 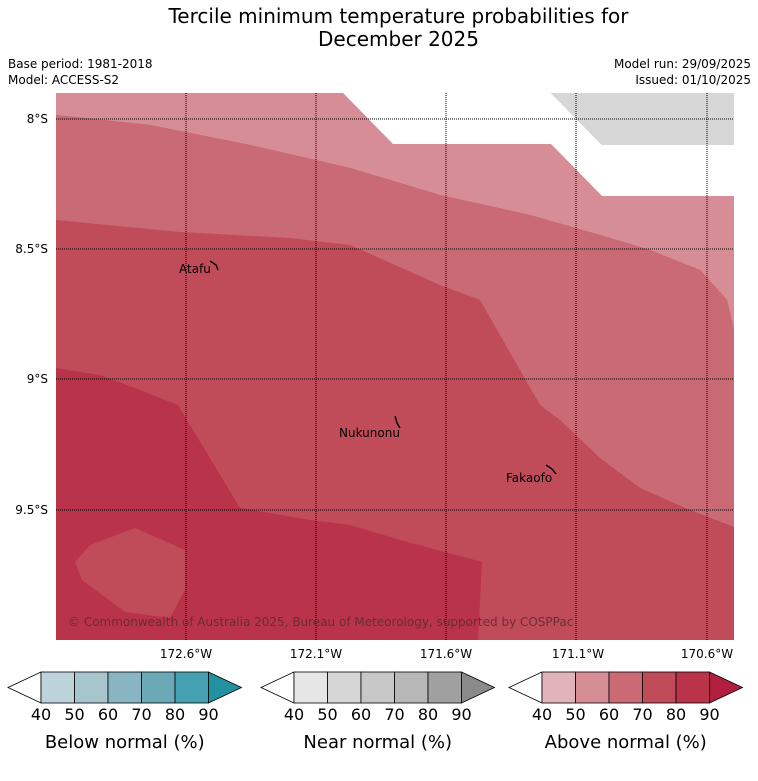 I want to click on lat-label: 8.5°S, so click(x=31, y=249).